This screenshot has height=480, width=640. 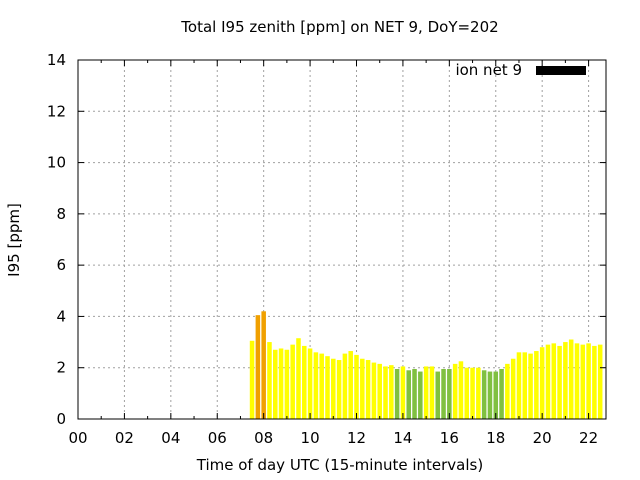 What do you see at coordinates (588, 438) in the screenshot?
I see `x-tick-label: 22` at bounding box center [588, 438].